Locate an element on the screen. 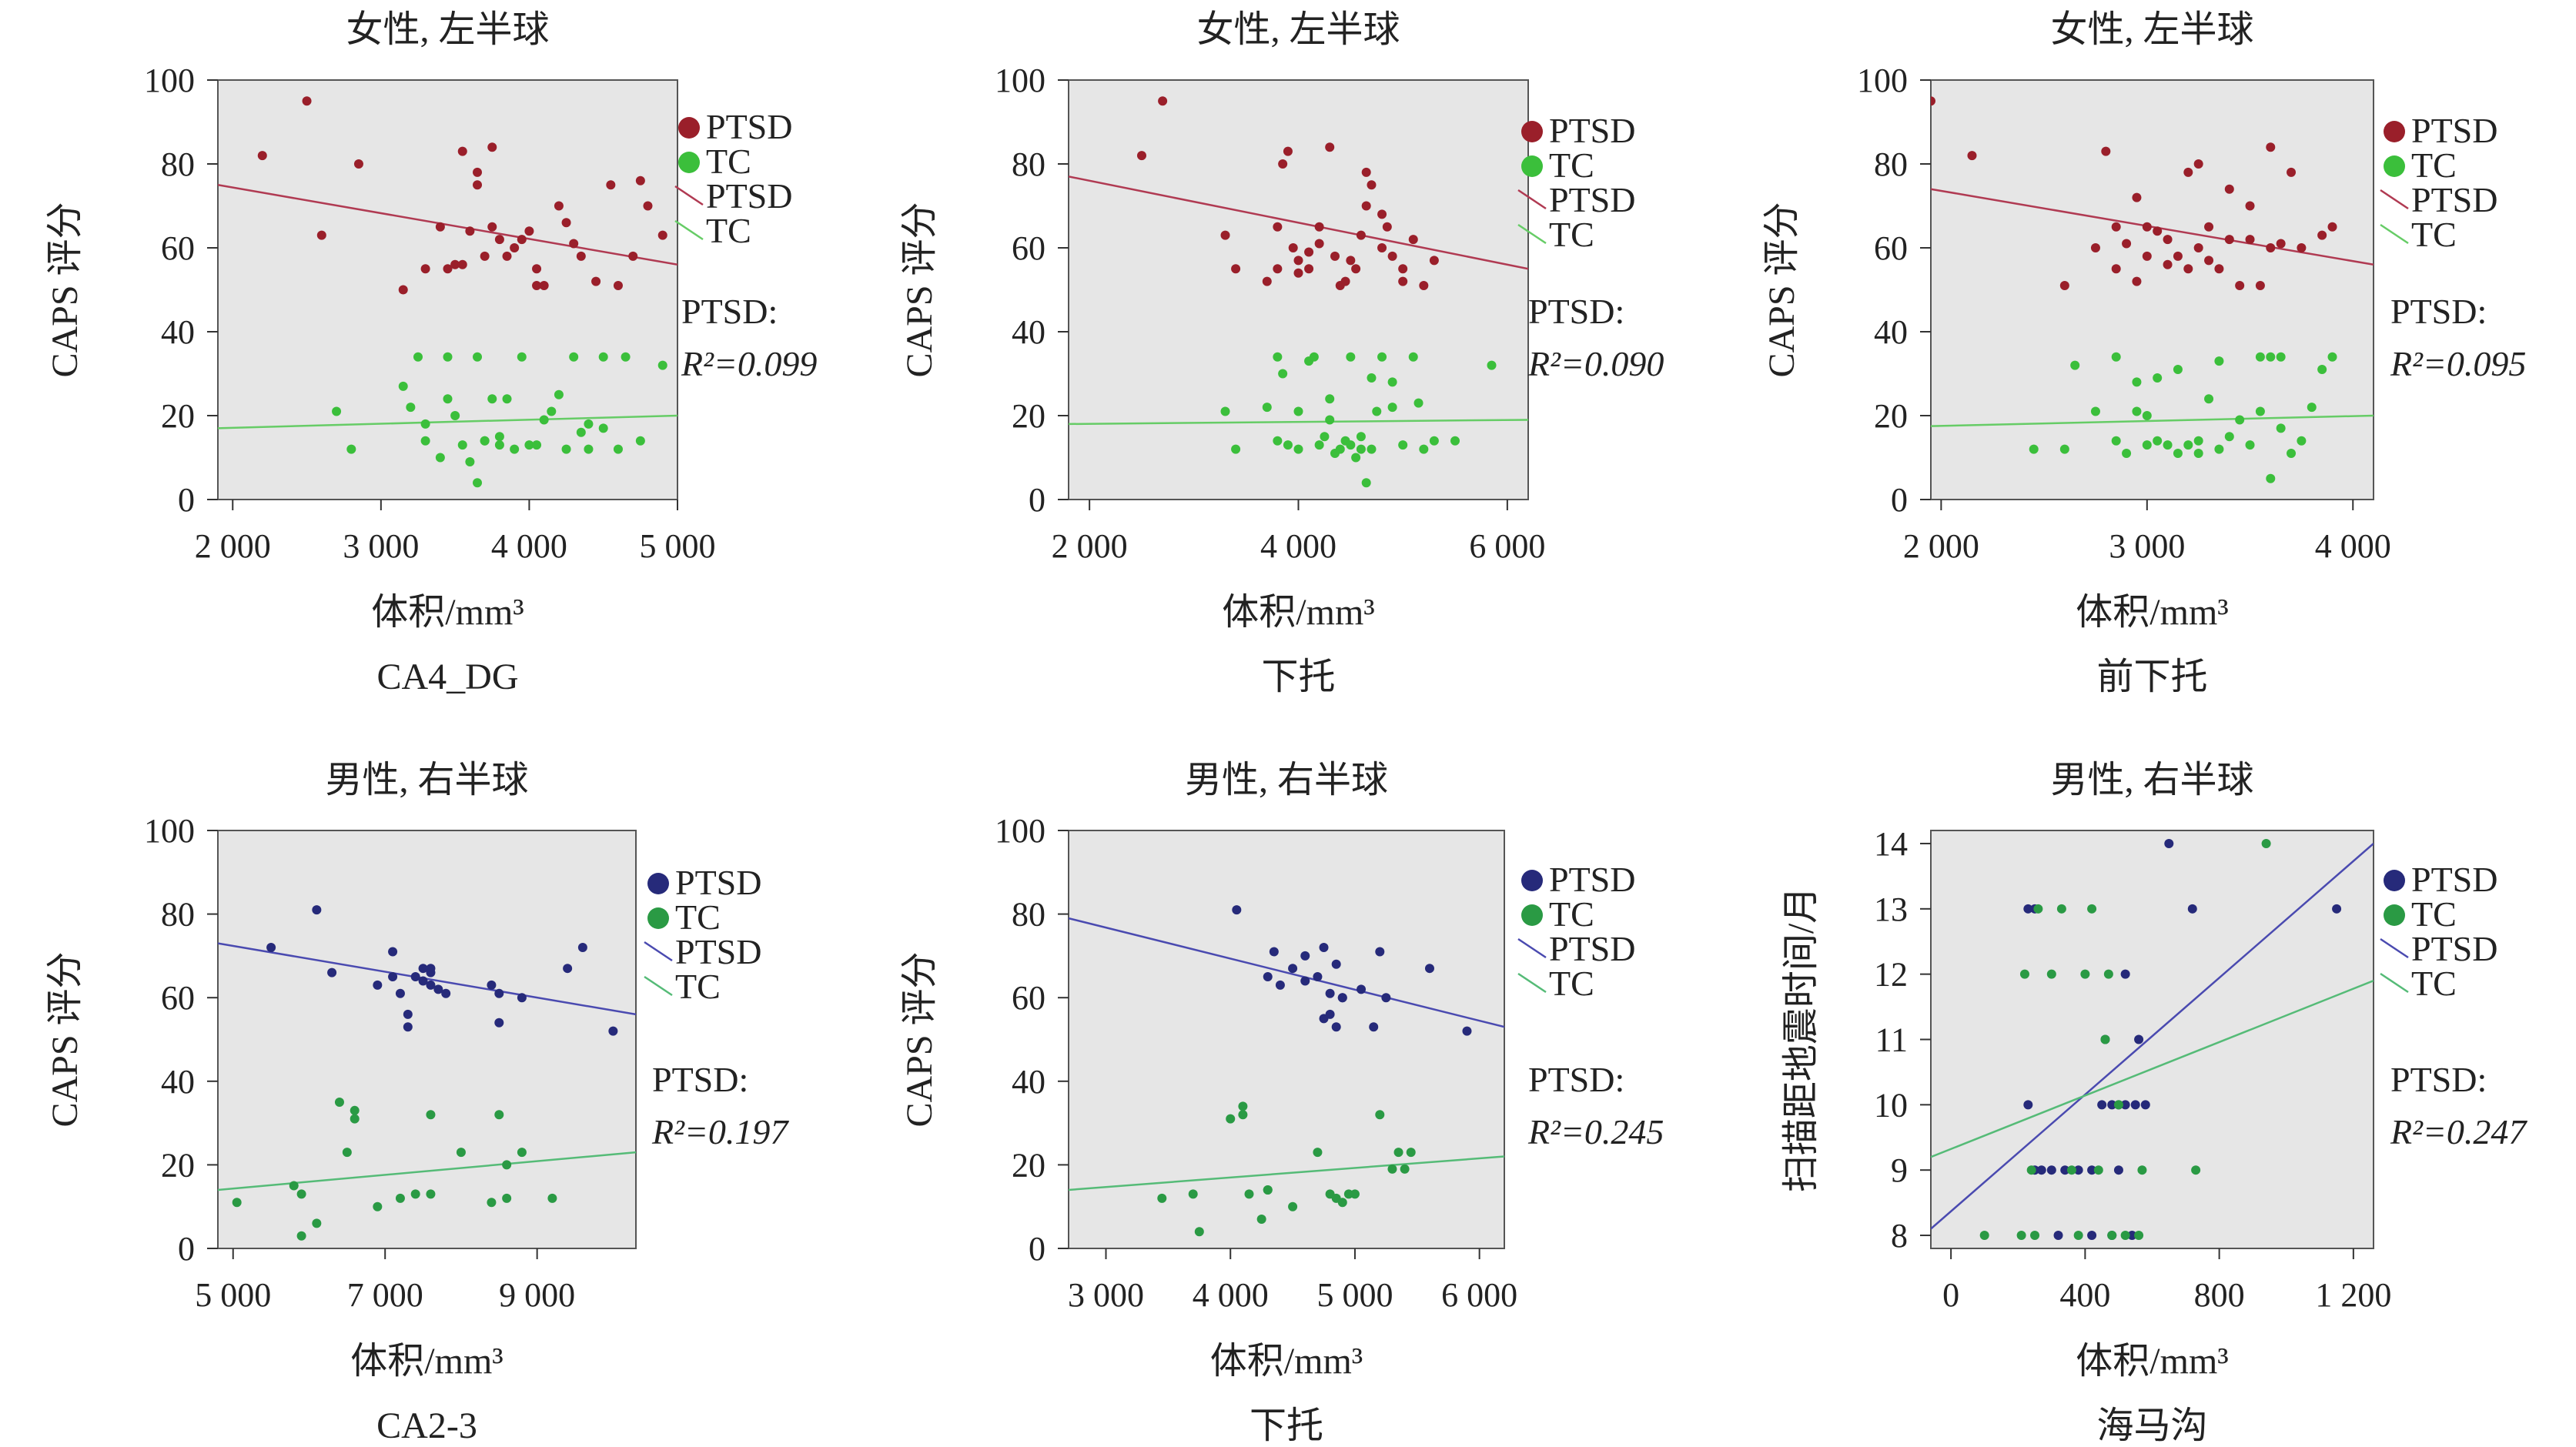 The height and width of the screenshot is (1447, 2576). y-tick-label: 14 is located at coordinates (1891, 844).